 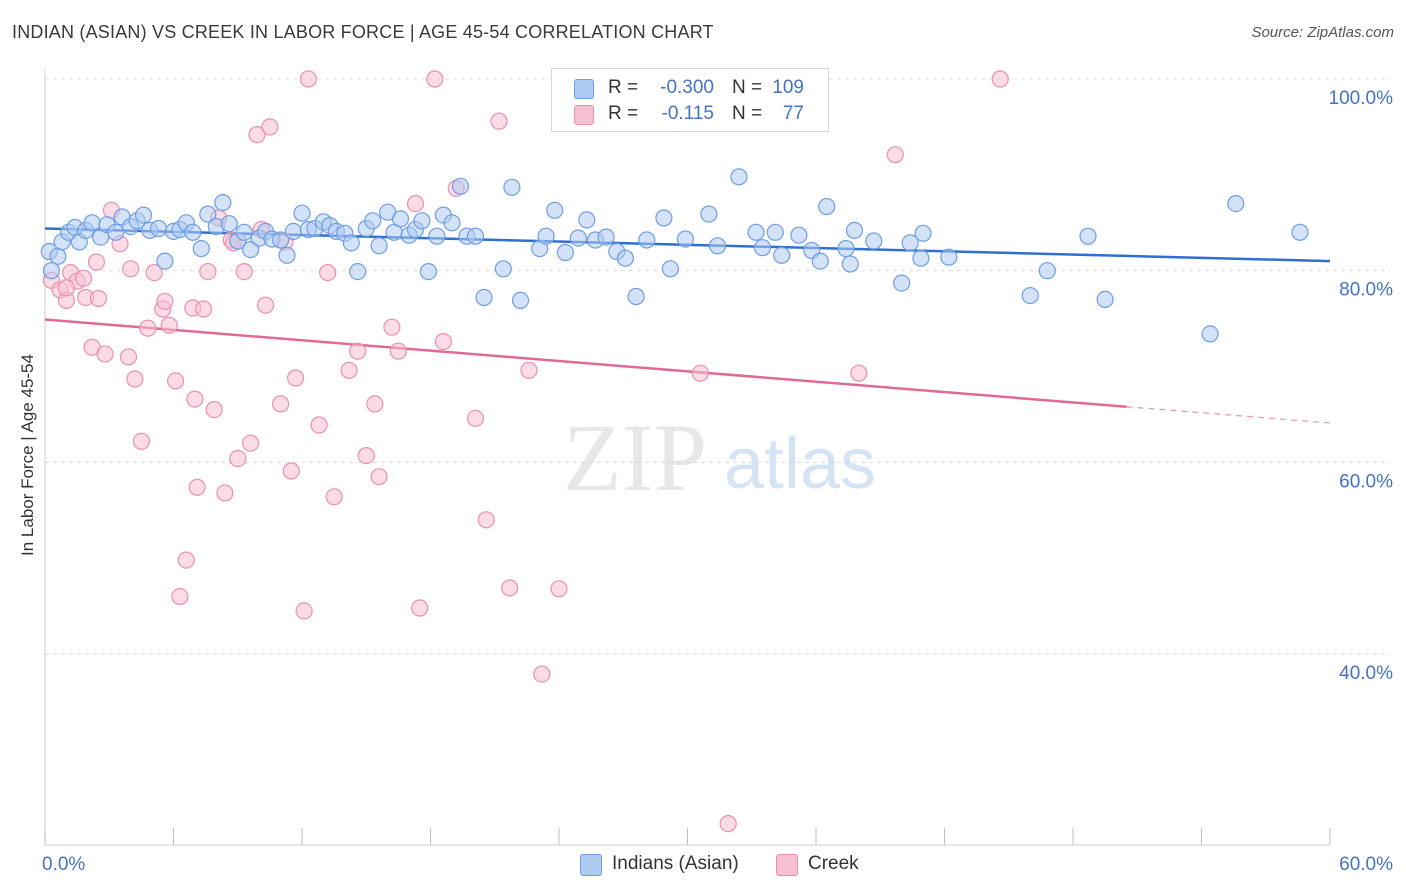 What do you see at coordinates (833, 863) in the screenshot?
I see `legend-label-creek: Creek` at bounding box center [833, 863].